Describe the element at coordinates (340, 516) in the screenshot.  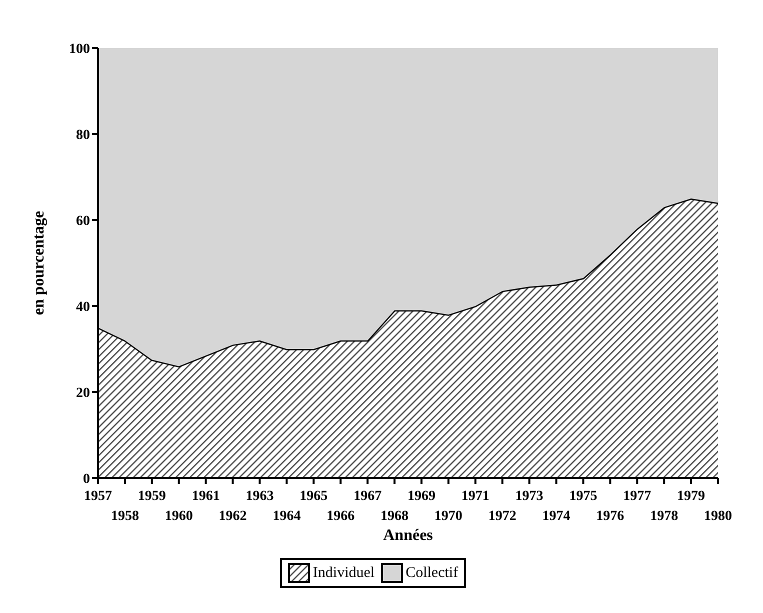
I see `x-tick-label: 1966` at that location.